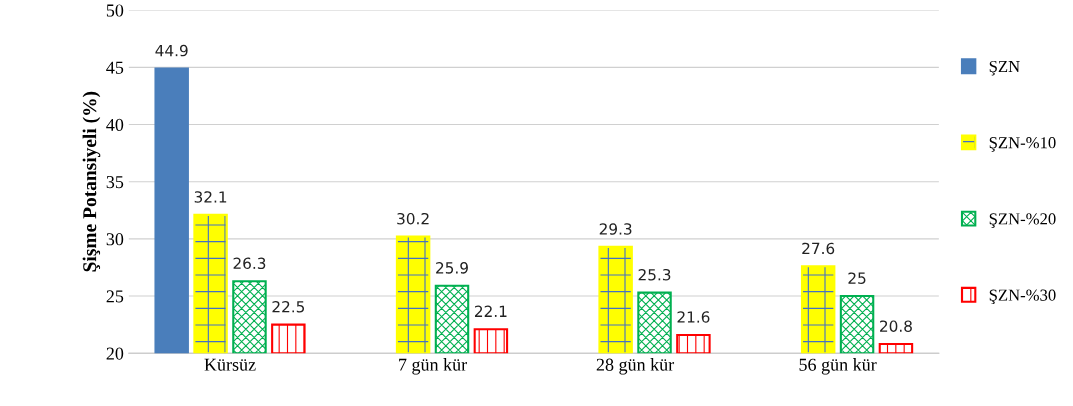 The width and height of the screenshot is (1073, 406). What do you see at coordinates (1022, 144) in the screenshot?
I see `legend-label: ŞZN-%10` at bounding box center [1022, 144].